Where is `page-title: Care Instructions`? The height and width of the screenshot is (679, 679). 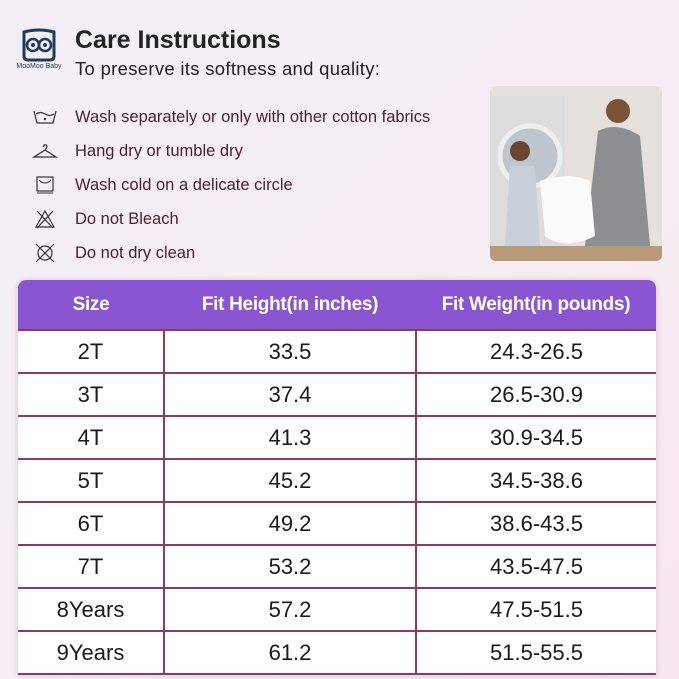 page-title: Care Instructions is located at coordinates (178, 40).